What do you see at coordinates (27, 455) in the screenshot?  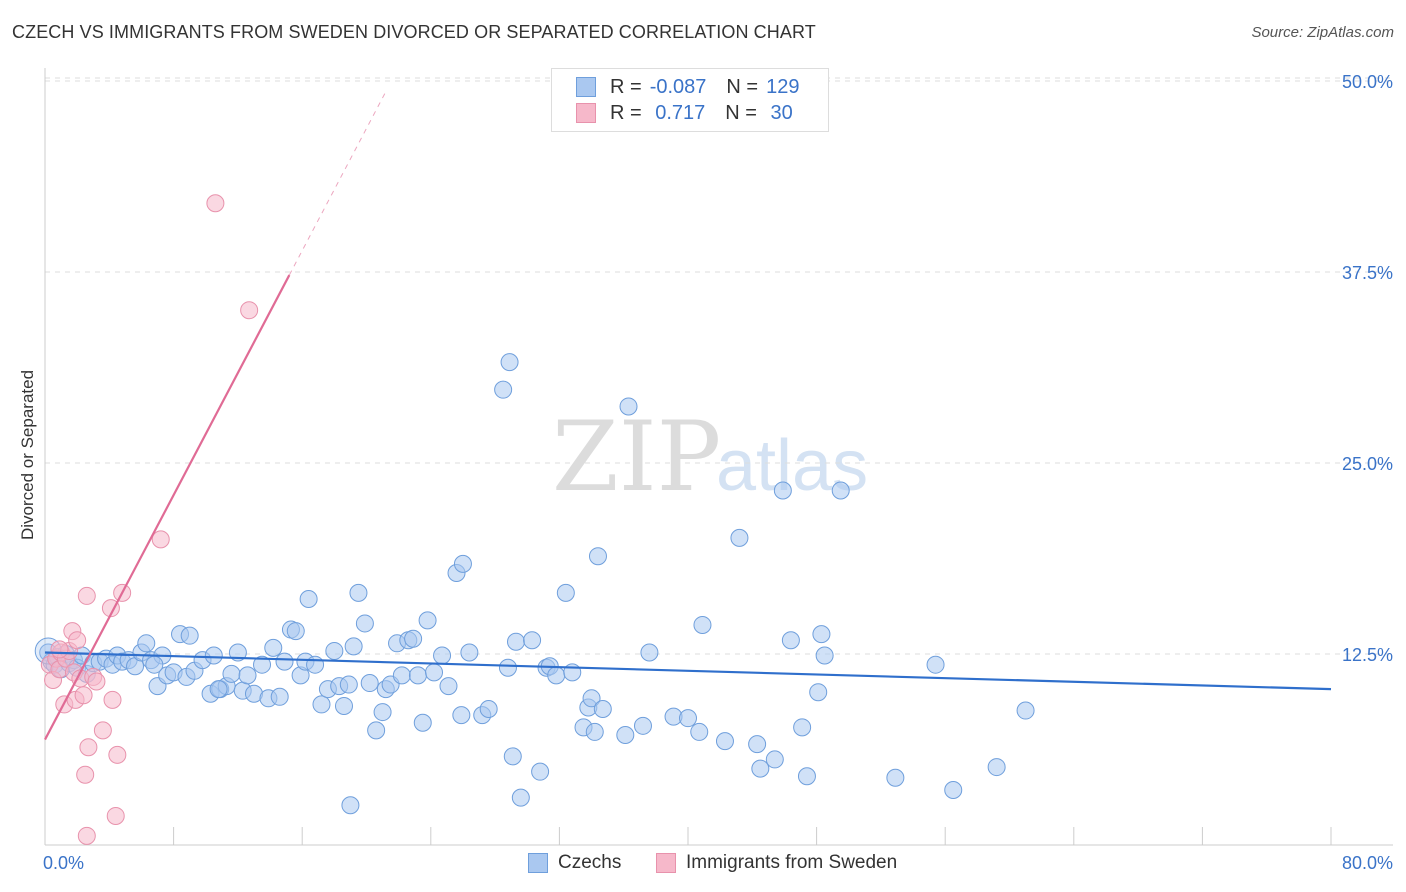 I see `y-axis-label: Divorced or Separated` at bounding box center [27, 455].